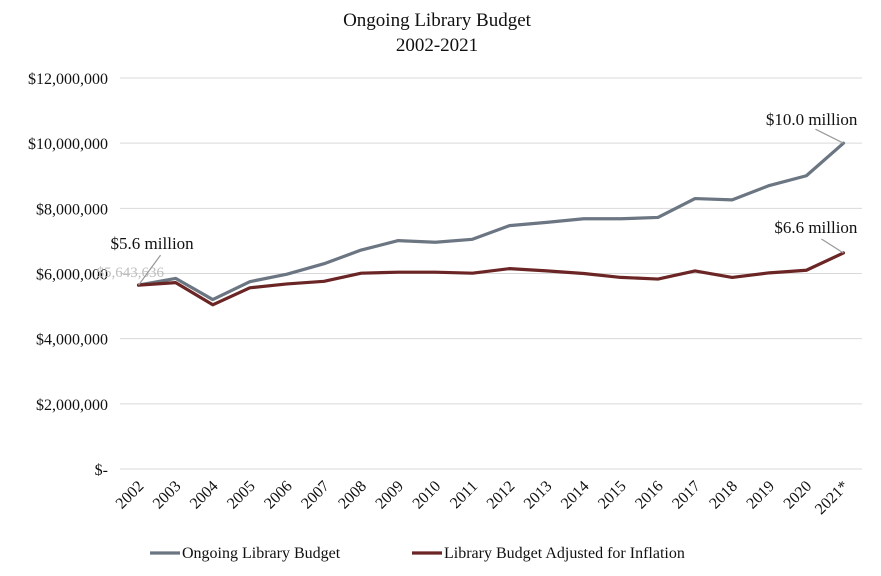 The height and width of the screenshot is (576, 881). What do you see at coordinates (812, 119) in the screenshot?
I see `annotation-end-budget: $10.0 million` at bounding box center [812, 119].